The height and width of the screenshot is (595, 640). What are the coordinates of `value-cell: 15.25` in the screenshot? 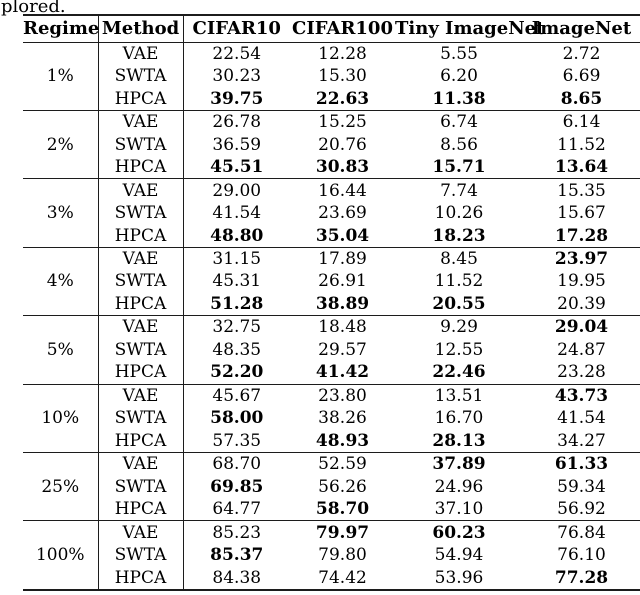 It's located at (342, 122).